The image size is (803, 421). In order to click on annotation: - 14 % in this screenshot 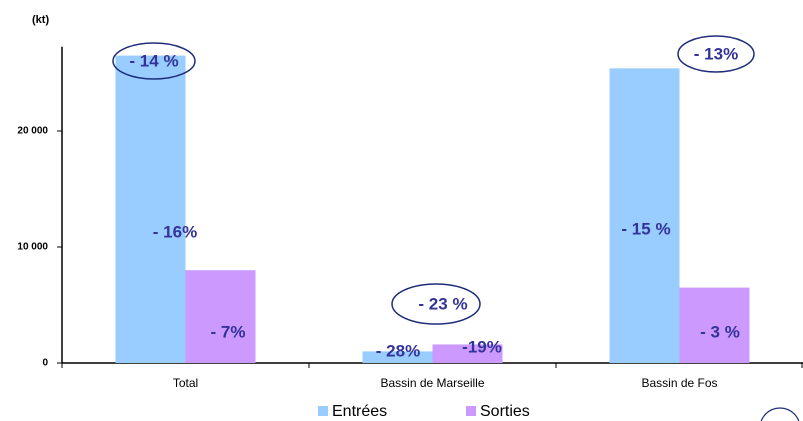, I will do `click(153, 60)`.